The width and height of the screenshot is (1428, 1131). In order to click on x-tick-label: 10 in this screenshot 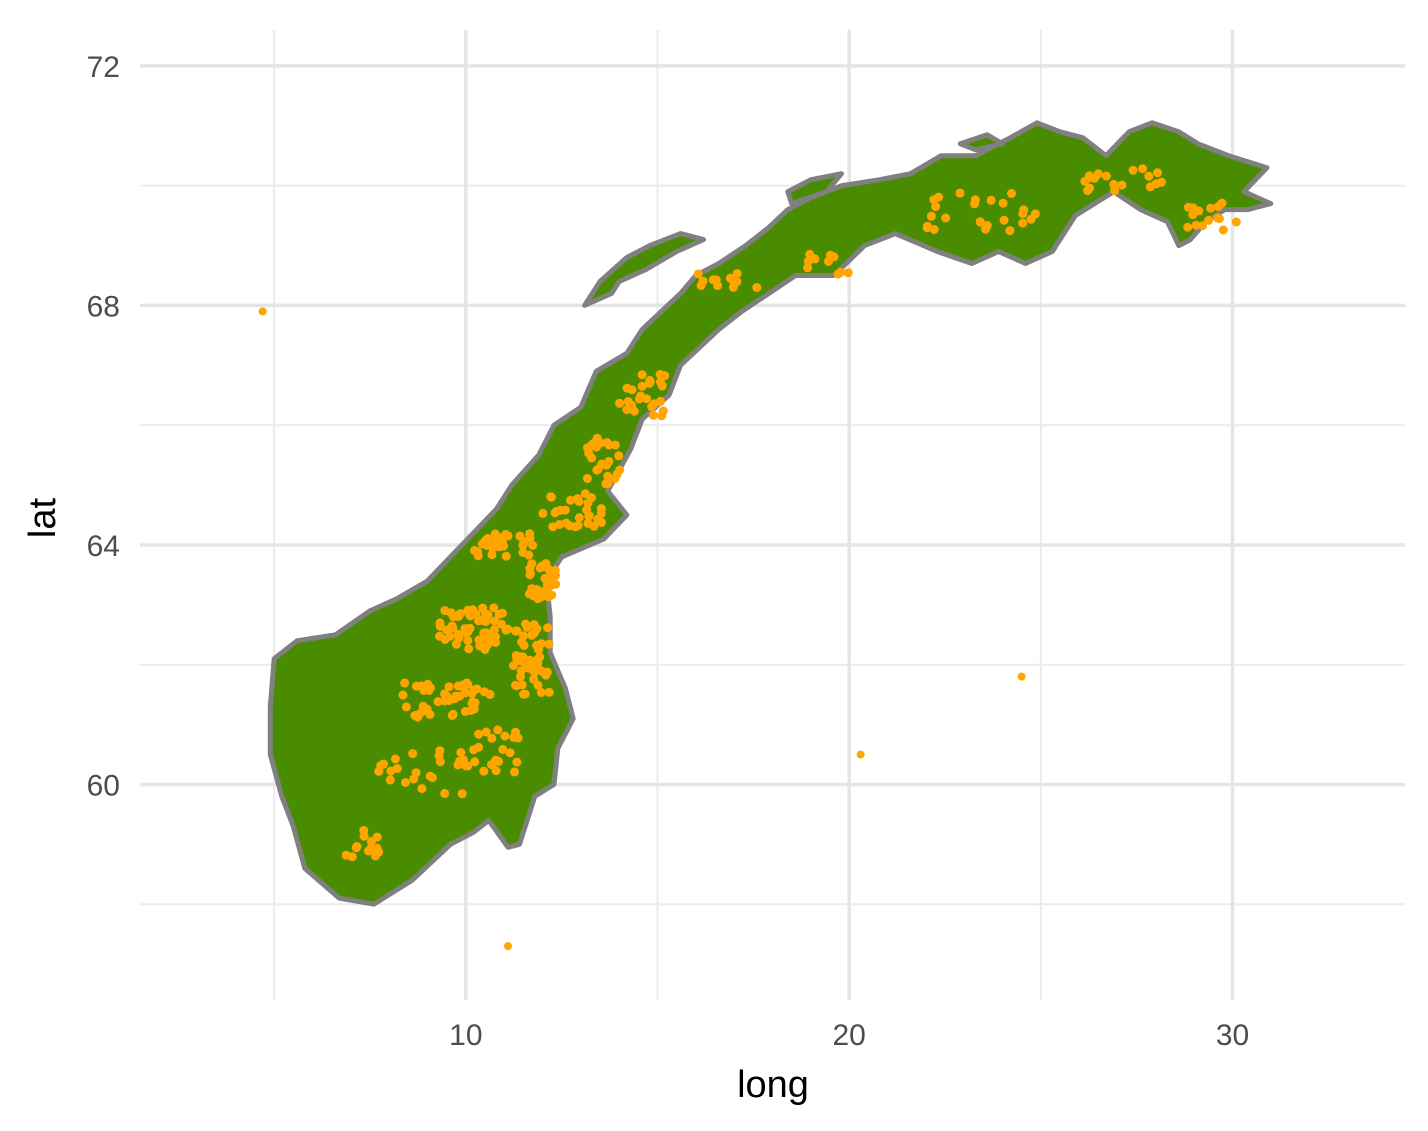, I will do `click(465, 1035)`.